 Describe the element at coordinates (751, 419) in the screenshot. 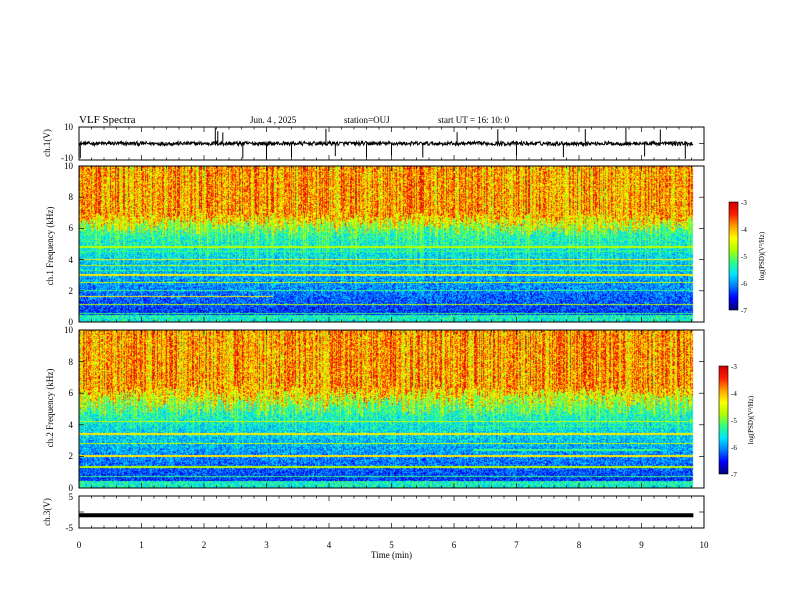

I see `ch2-colorbar-label: log(PSD)(V²/Hz)` at that location.